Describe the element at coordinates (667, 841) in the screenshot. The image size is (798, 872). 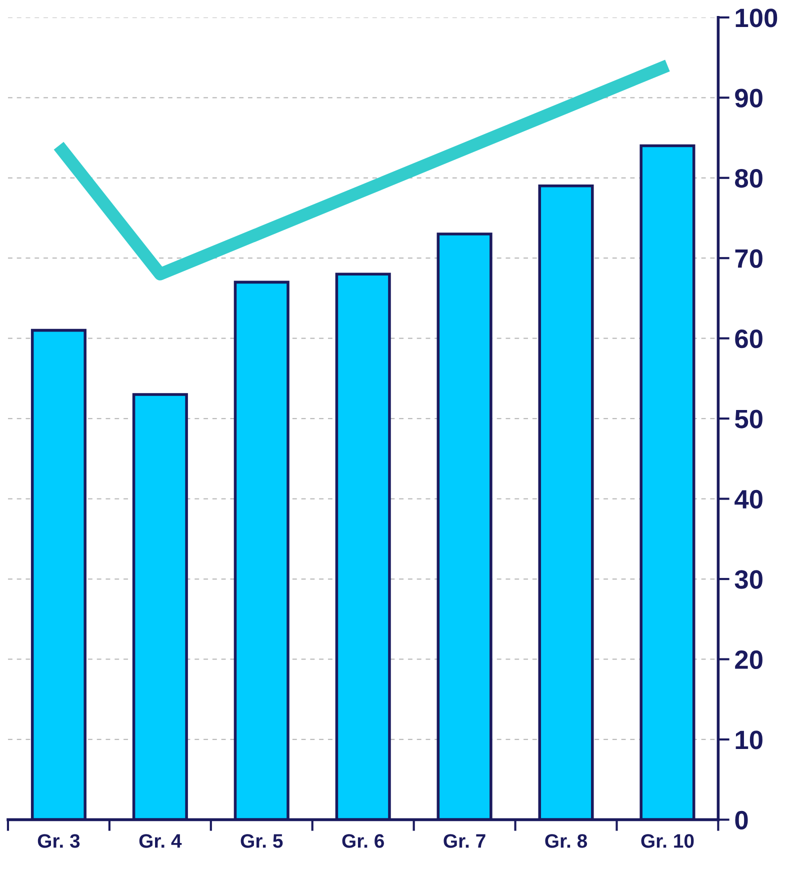
I see `x-tick-label: Gr. 10` at that location.